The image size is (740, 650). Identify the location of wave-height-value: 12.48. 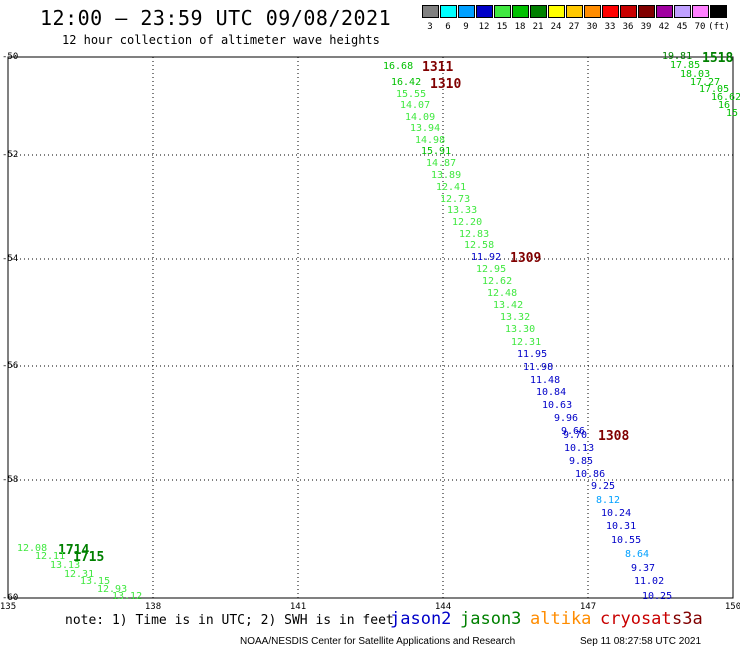
(502, 293).